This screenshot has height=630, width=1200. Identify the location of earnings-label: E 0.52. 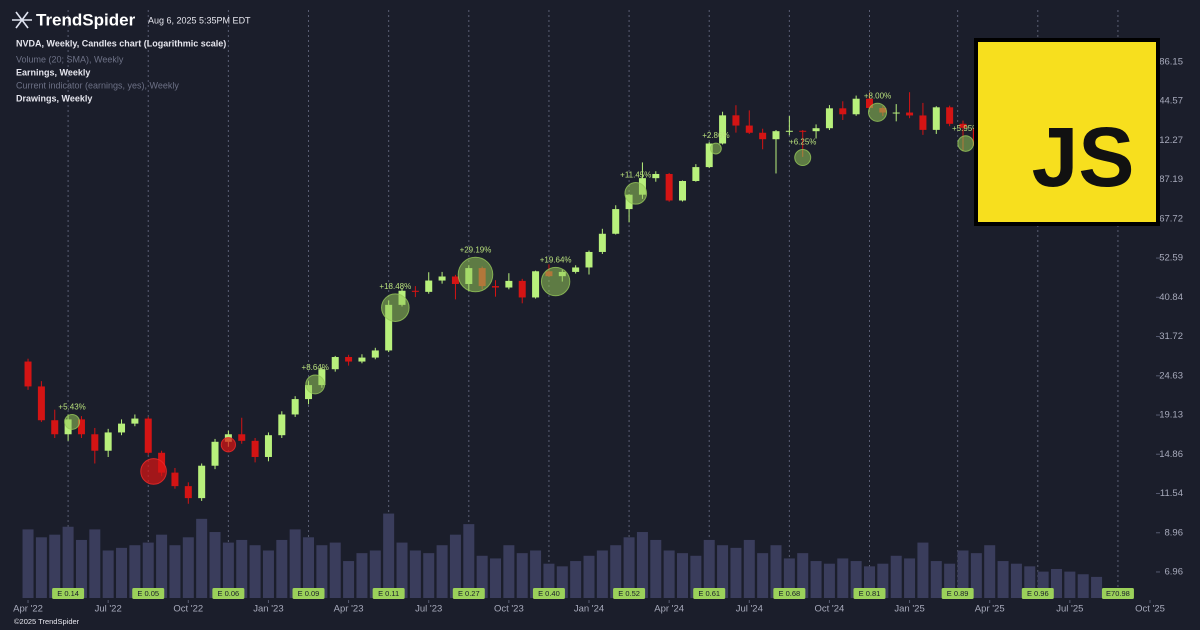
(629, 593).